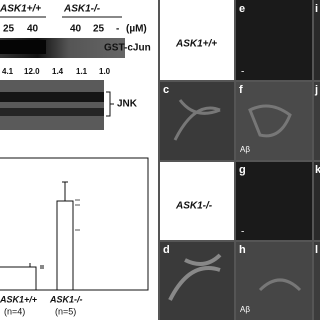 The image size is (320, 320). Describe the element at coordinates (316, 90) in the screenshot. I see `panel-letter: j` at that location.